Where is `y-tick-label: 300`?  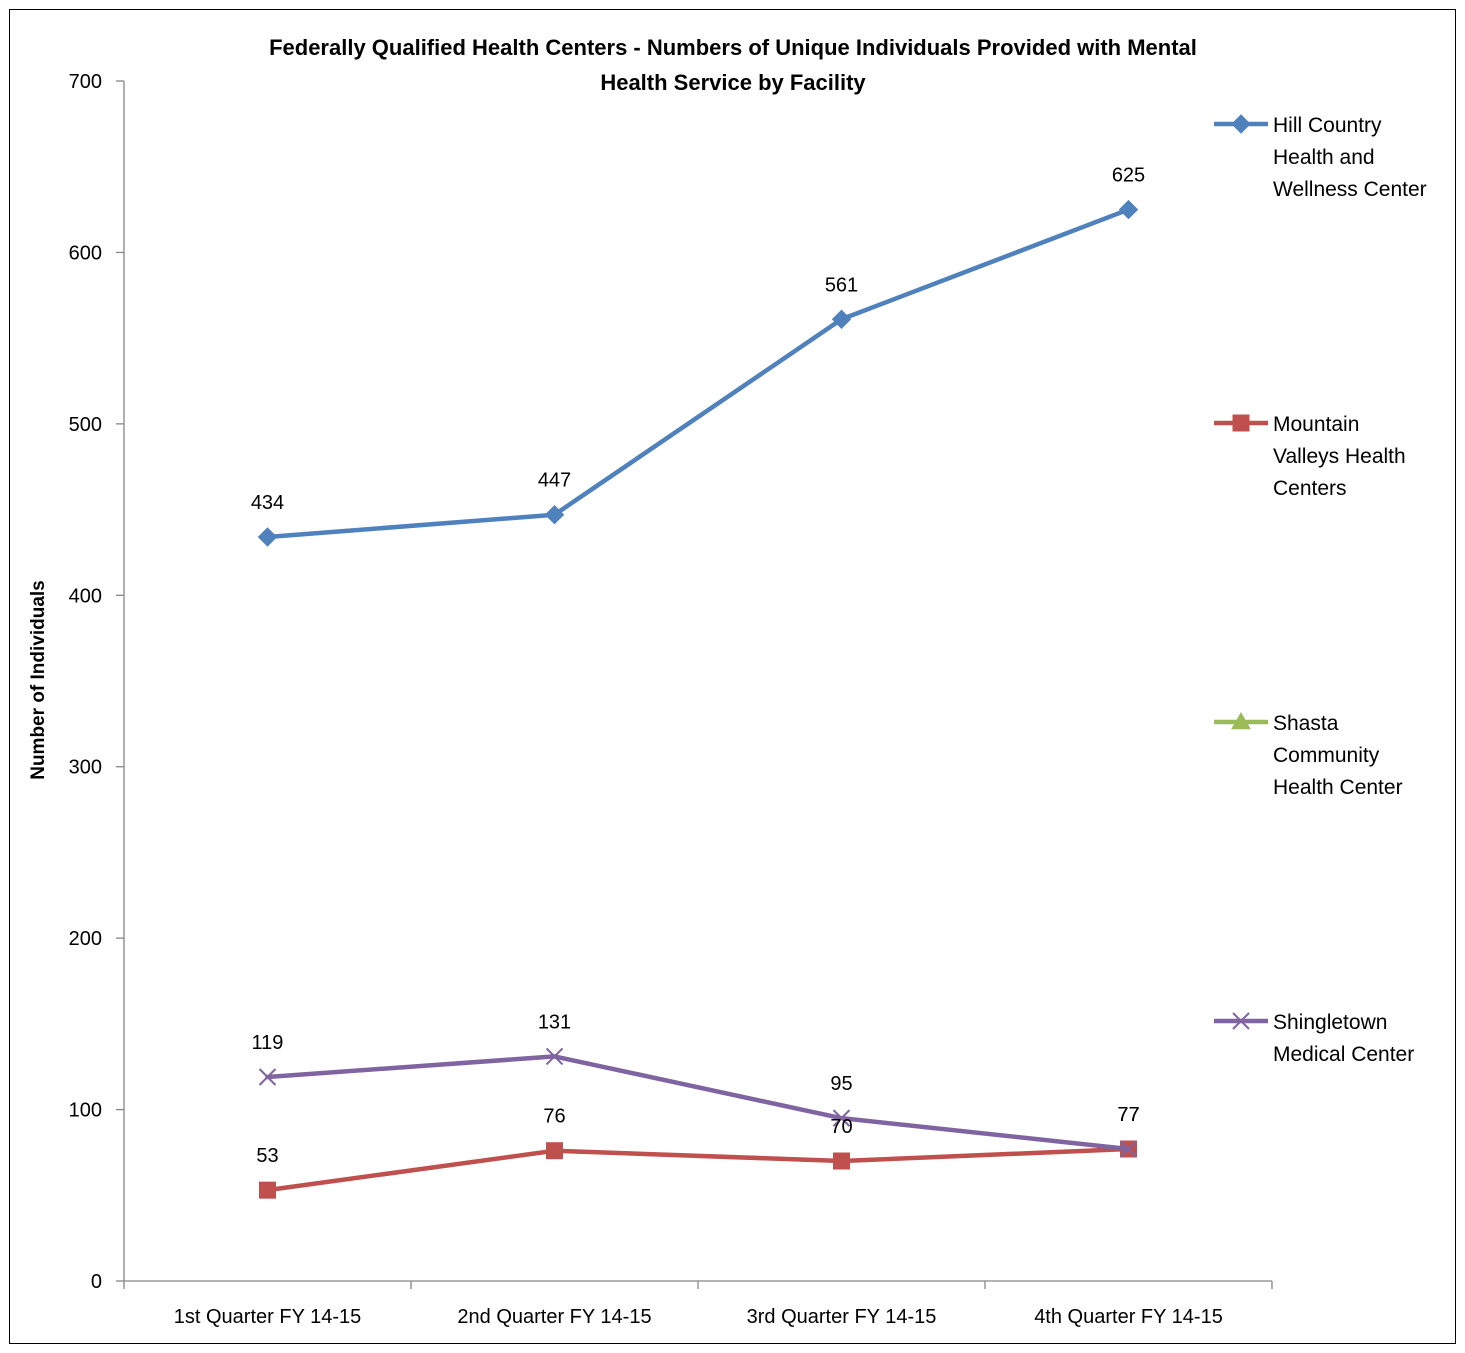
y-tick-label: 300 is located at coordinates (85, 768).